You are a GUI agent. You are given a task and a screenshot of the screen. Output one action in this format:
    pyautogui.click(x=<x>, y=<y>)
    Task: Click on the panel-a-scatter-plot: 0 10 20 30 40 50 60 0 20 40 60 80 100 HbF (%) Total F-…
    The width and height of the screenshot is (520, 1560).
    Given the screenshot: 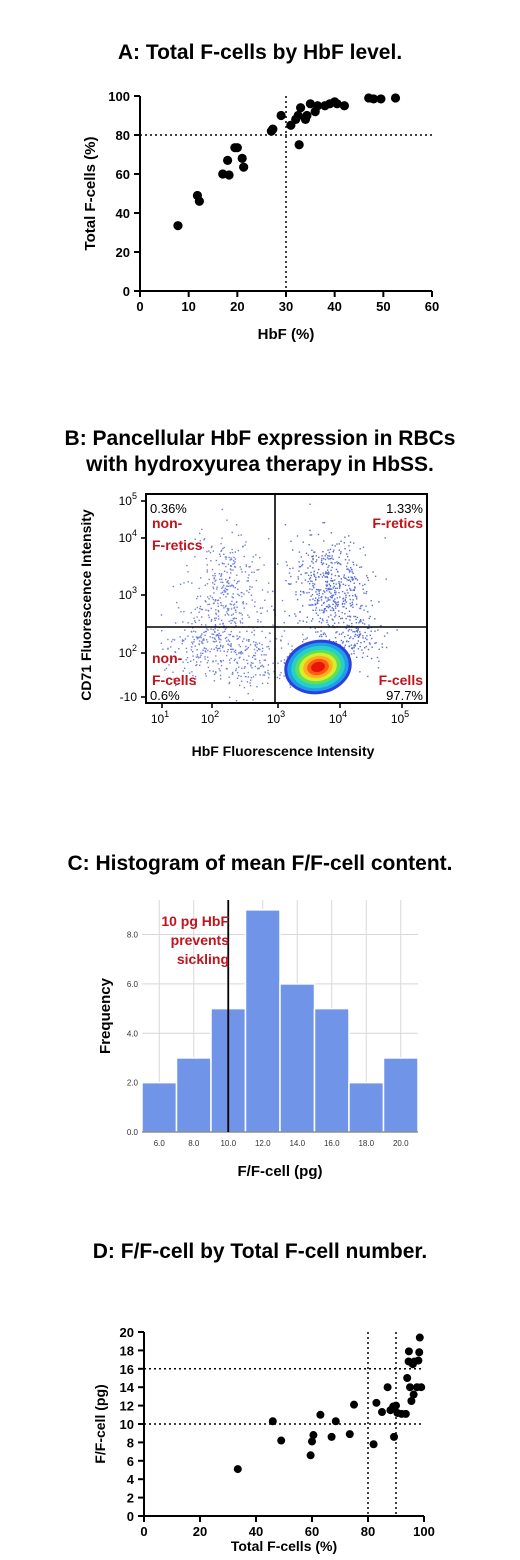 What is the action you would take?
    pyautogui.click(x=260, y=216)
    